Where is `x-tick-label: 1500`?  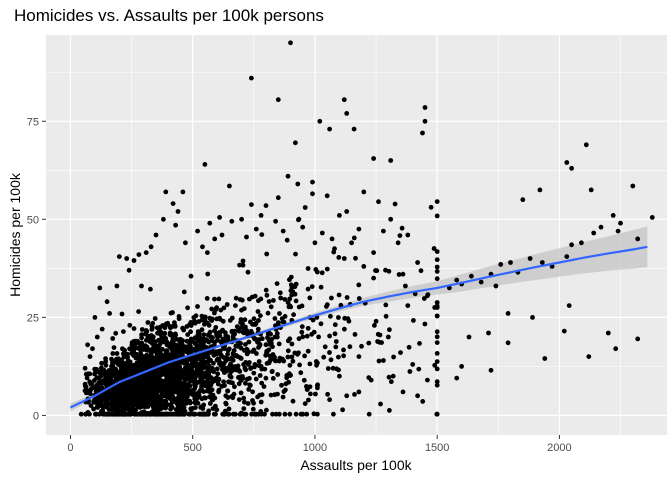
x-tick-label: 1500 is located at coordinates (437, 448).